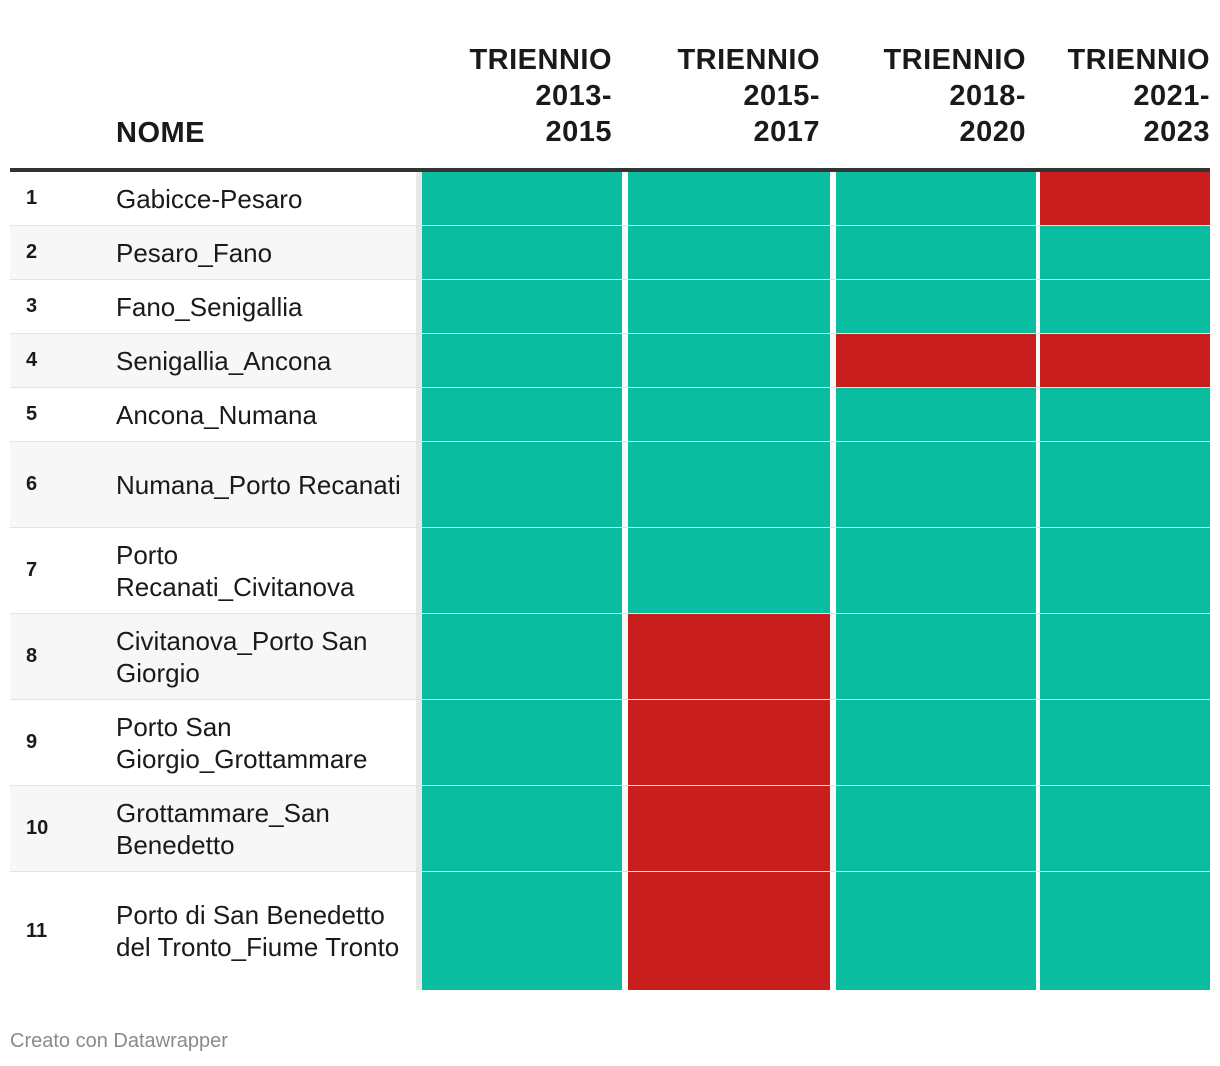 The width and height of the screenshot is (1220, 1066). What do you see at coordinates (1138, 96) in the screenshot?
I see `header-col-2021-2023: TRIENNIO 2021- 2023` at bounding box center [1138, 96].